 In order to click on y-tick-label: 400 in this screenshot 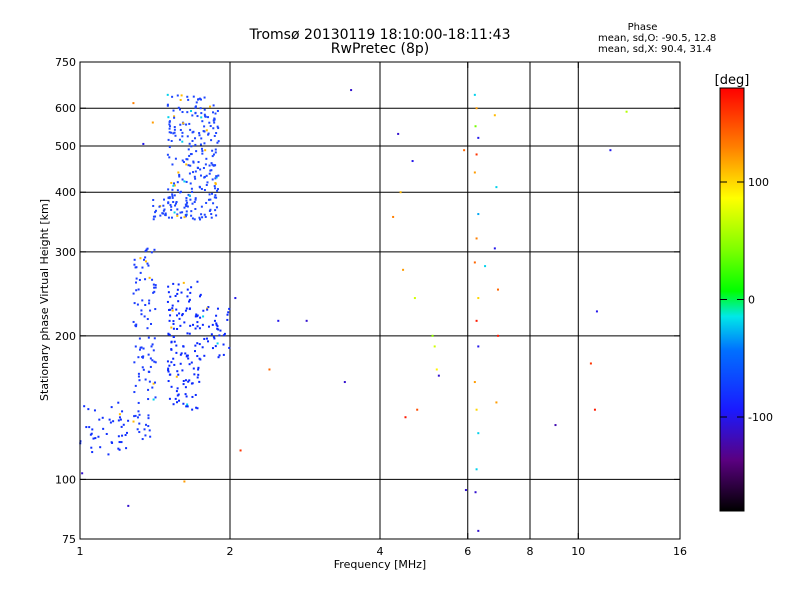, I will do `click(65, 192)`.